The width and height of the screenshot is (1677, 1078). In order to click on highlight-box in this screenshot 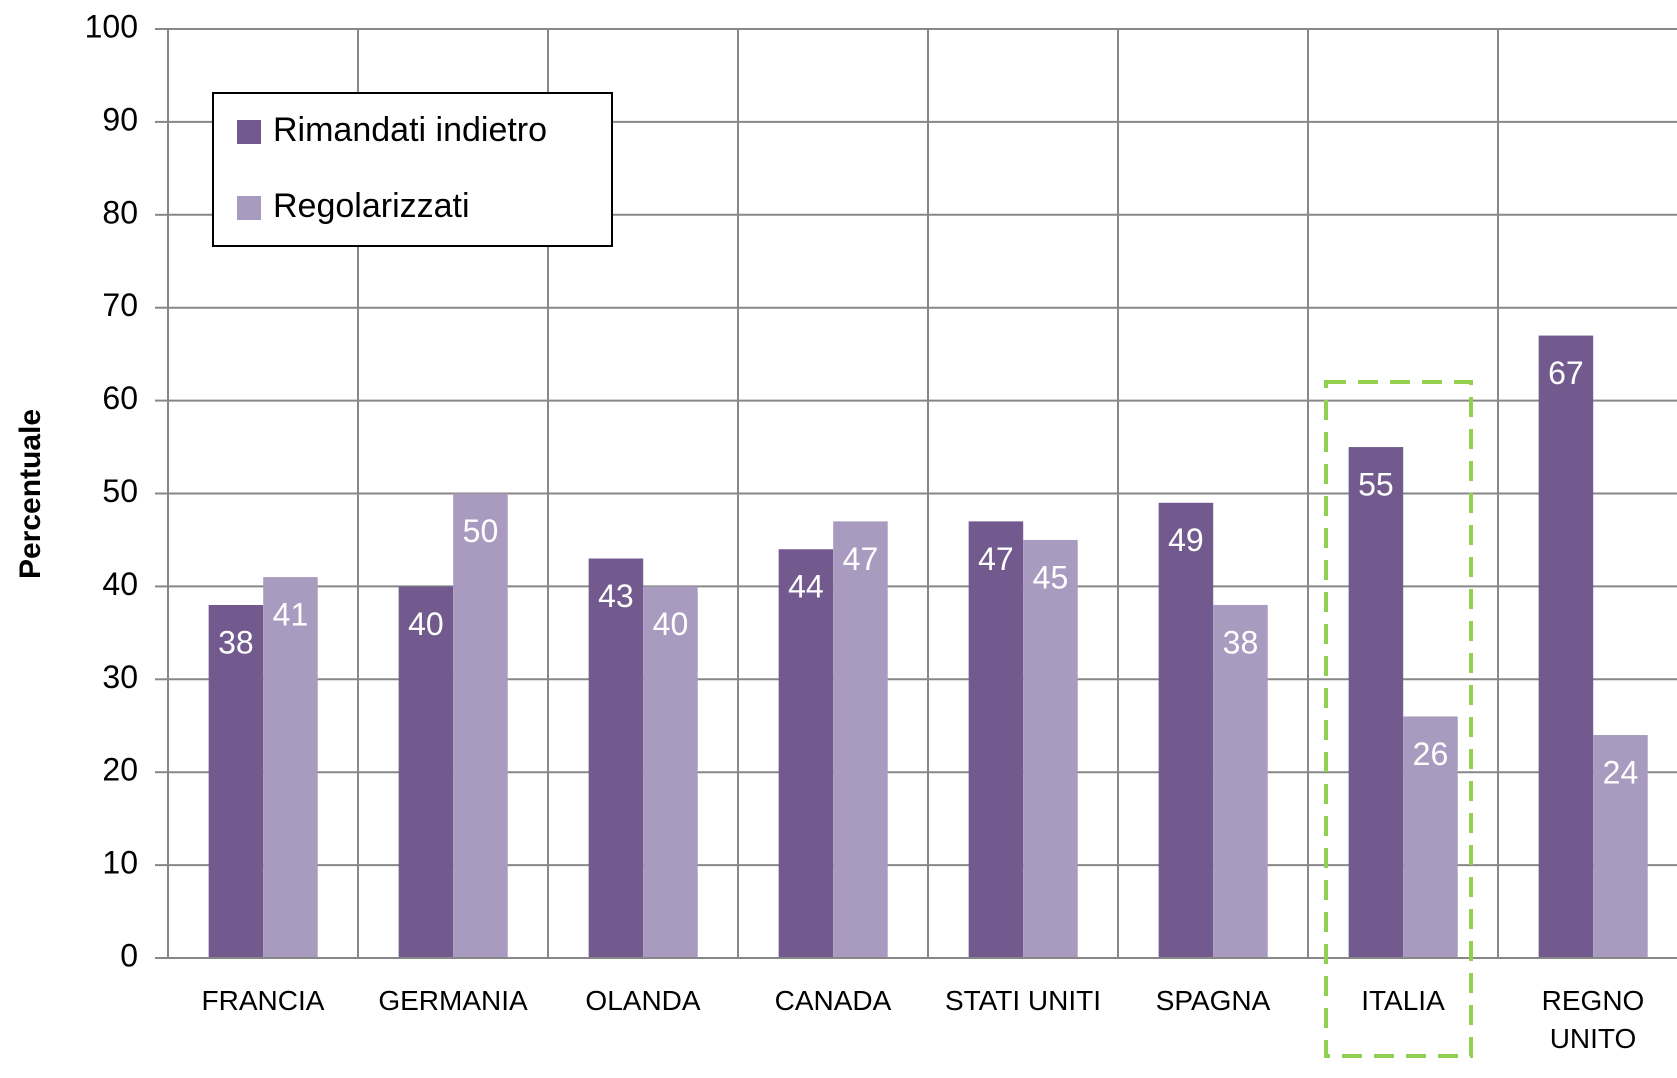, I will do `click(1398, 719)`.